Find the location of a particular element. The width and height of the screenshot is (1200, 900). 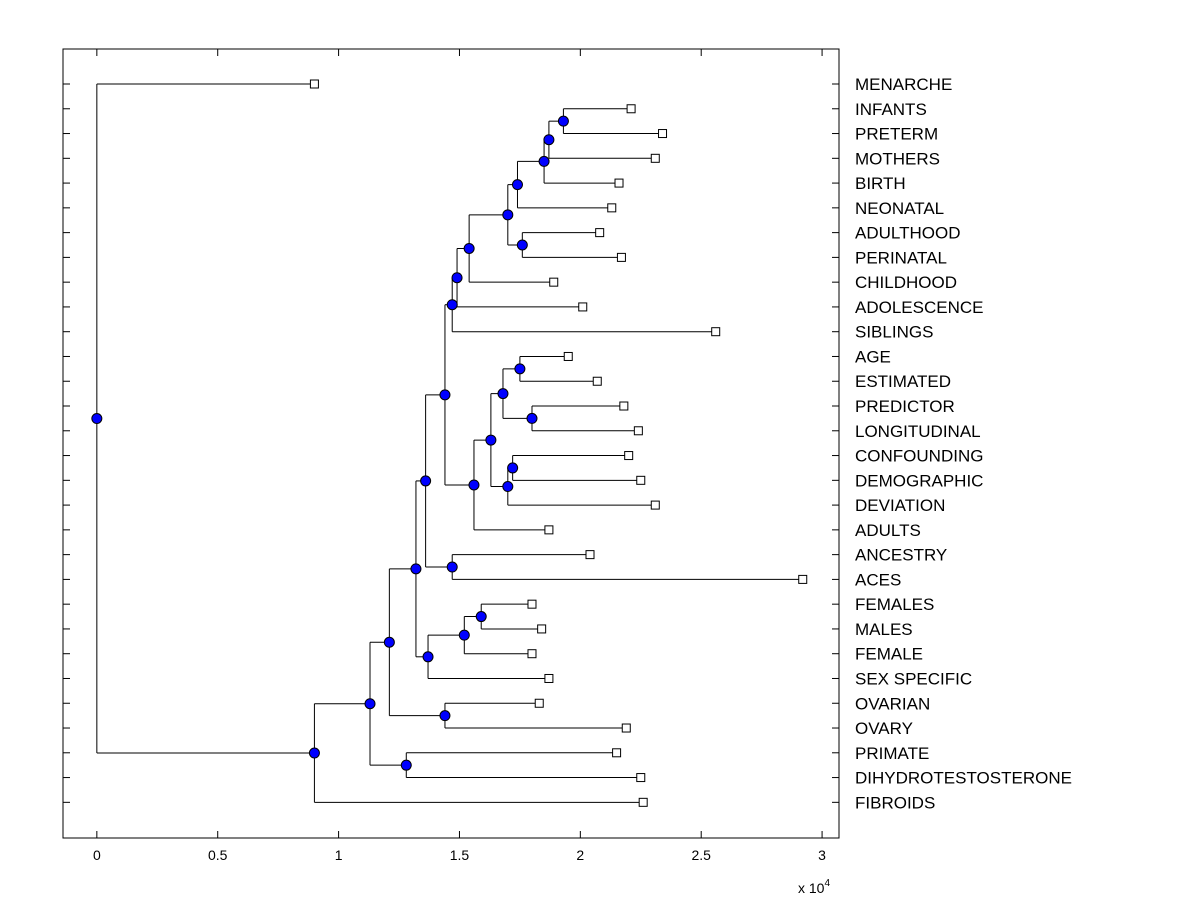

x-axis-scale-factor: x 104 is located at coordinates (814, 887).